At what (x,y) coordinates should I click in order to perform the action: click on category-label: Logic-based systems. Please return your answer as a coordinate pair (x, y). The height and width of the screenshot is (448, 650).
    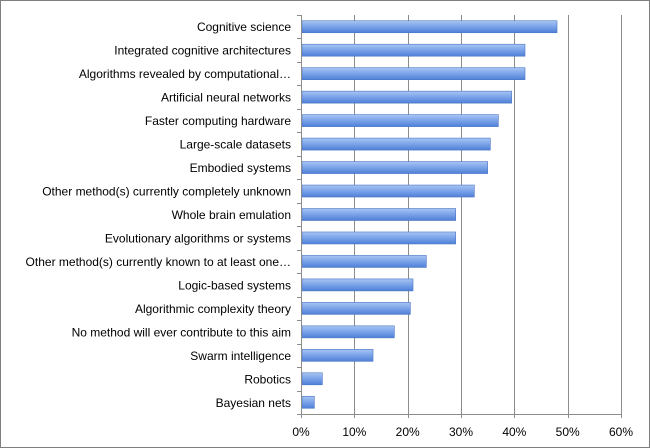
    Looking at the image, I should click on (234, 285).